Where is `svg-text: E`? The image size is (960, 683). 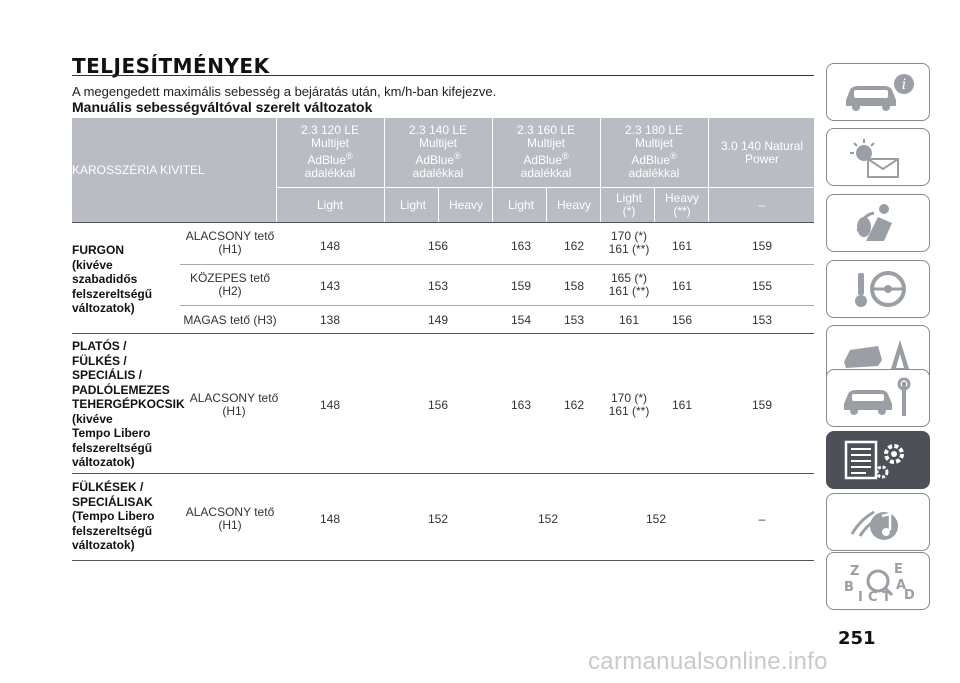 svg-text: E is located at coordinates (898, 569).